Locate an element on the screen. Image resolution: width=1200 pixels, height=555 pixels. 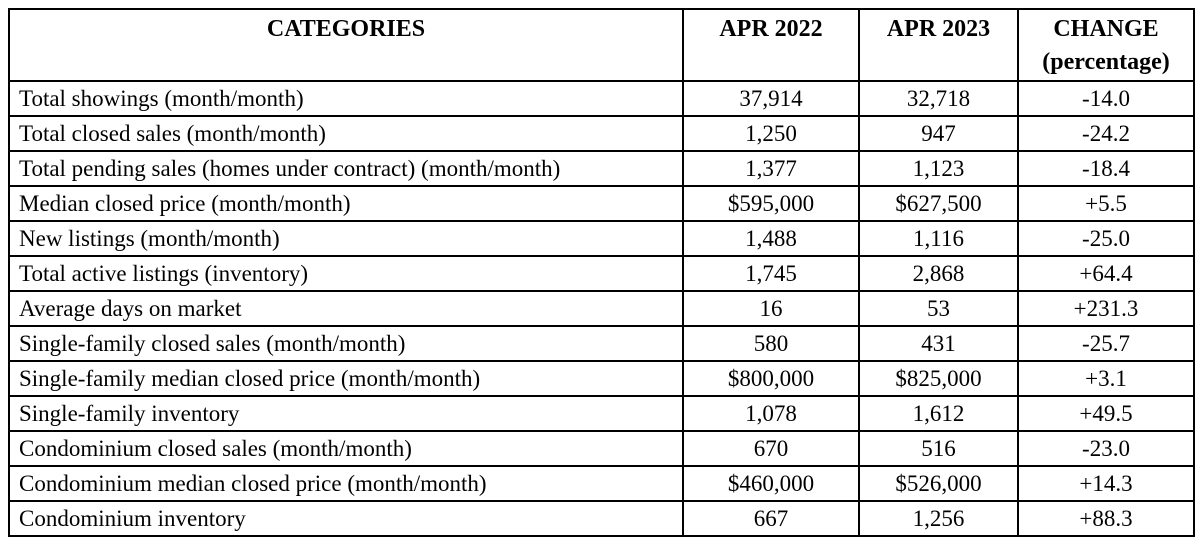
table-row: Single-family inventory 1,078 1,612 +49.5 is located at coordinates (601, 413).